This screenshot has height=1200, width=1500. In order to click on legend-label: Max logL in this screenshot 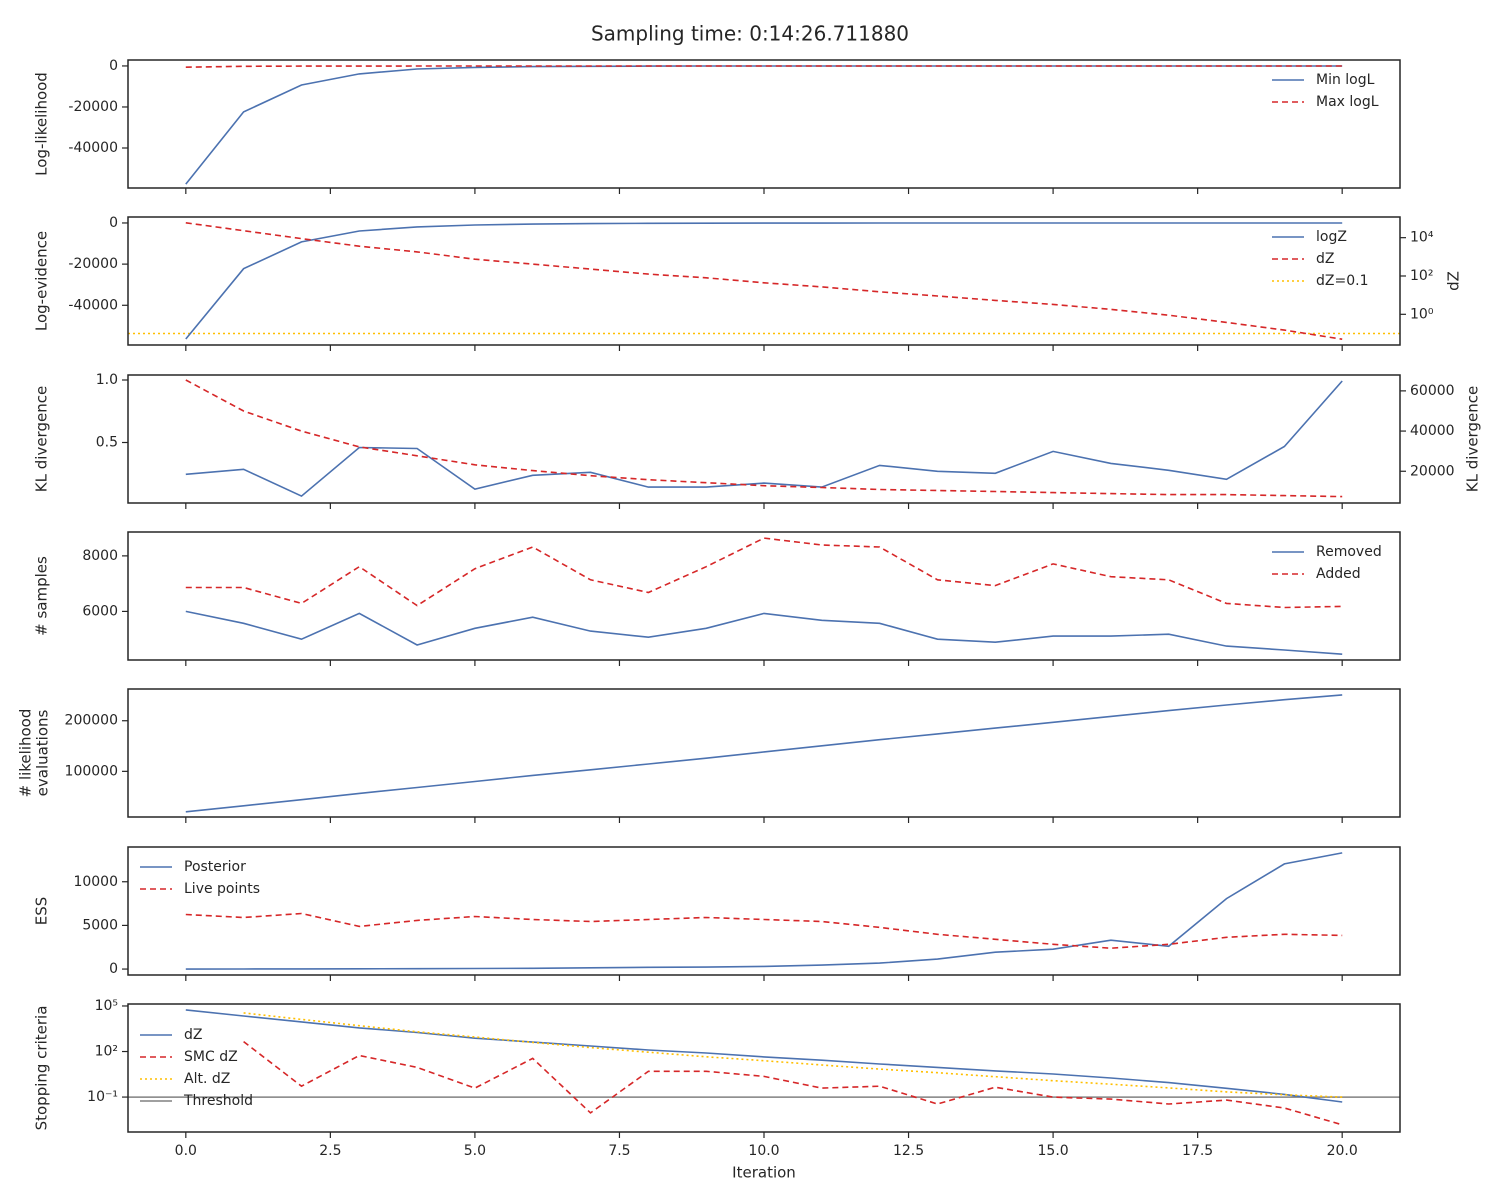, I will do `click(1347, 102)`.